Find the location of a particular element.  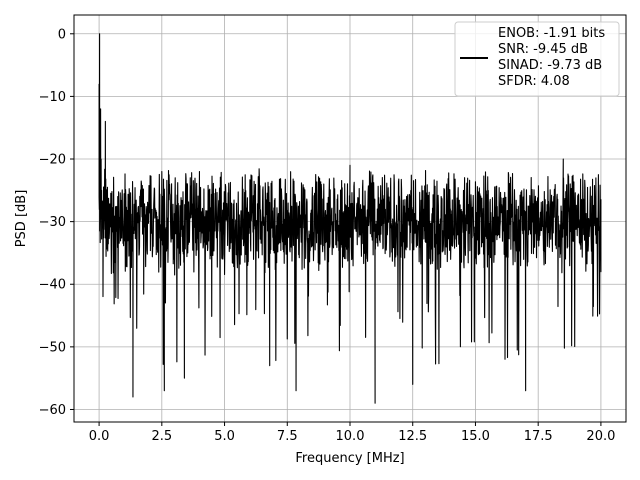

x-axis-ticks: 0.0 2.5 5.0 7.5 10.0 12.5 15.0 17.5 20.0 is located at coordinates (352, 433).